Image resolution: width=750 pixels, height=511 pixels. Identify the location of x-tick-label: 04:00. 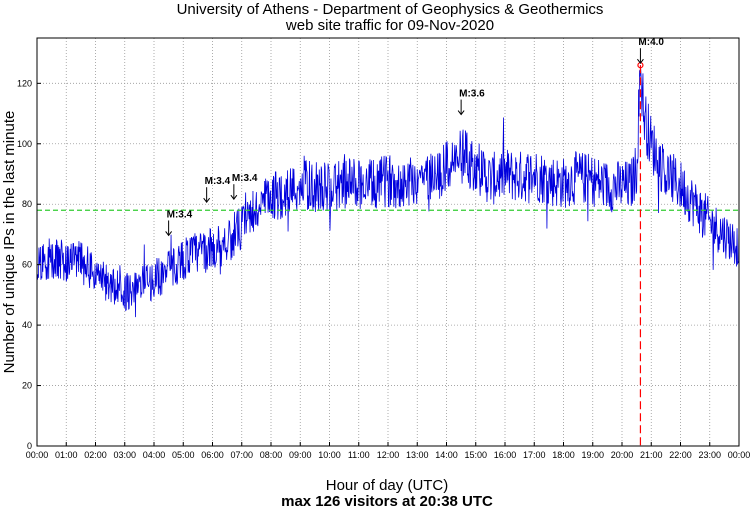
(154, 455).